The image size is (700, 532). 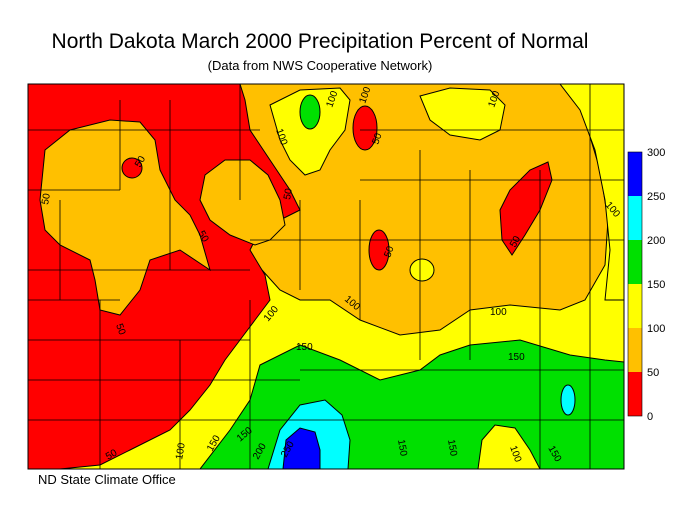 I want to click on legend-bins, so click(x=635, y=284).